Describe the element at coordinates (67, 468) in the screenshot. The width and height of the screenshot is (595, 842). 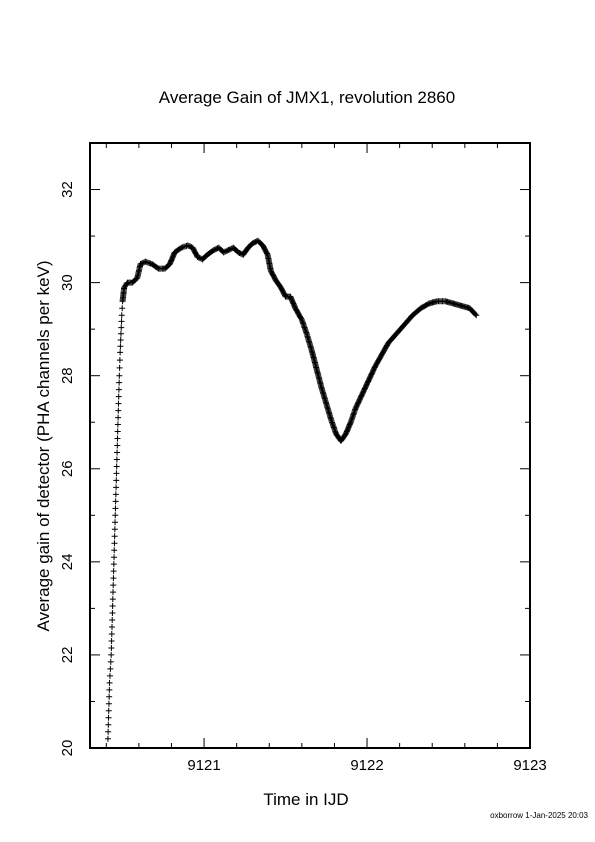
I see `y-tick-label: 26` at that location.